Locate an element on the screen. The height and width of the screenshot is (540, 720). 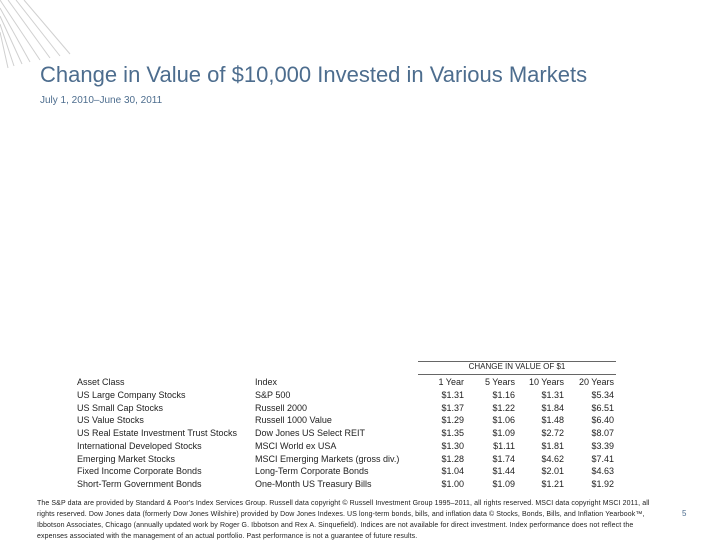
table-cell: $1.04 is located at coordinates (452, 471).